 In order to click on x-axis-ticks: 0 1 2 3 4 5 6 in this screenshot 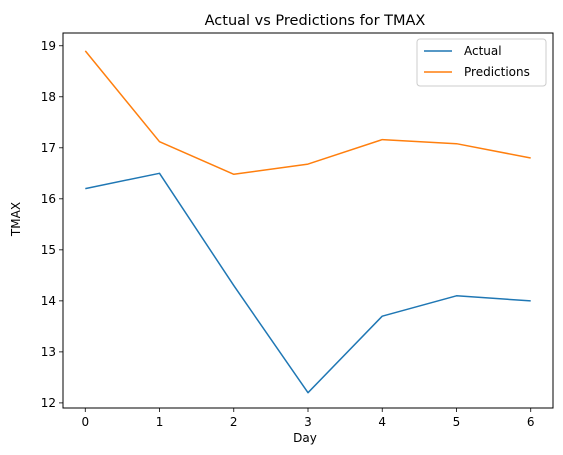, I will do `click(308, 418)`.